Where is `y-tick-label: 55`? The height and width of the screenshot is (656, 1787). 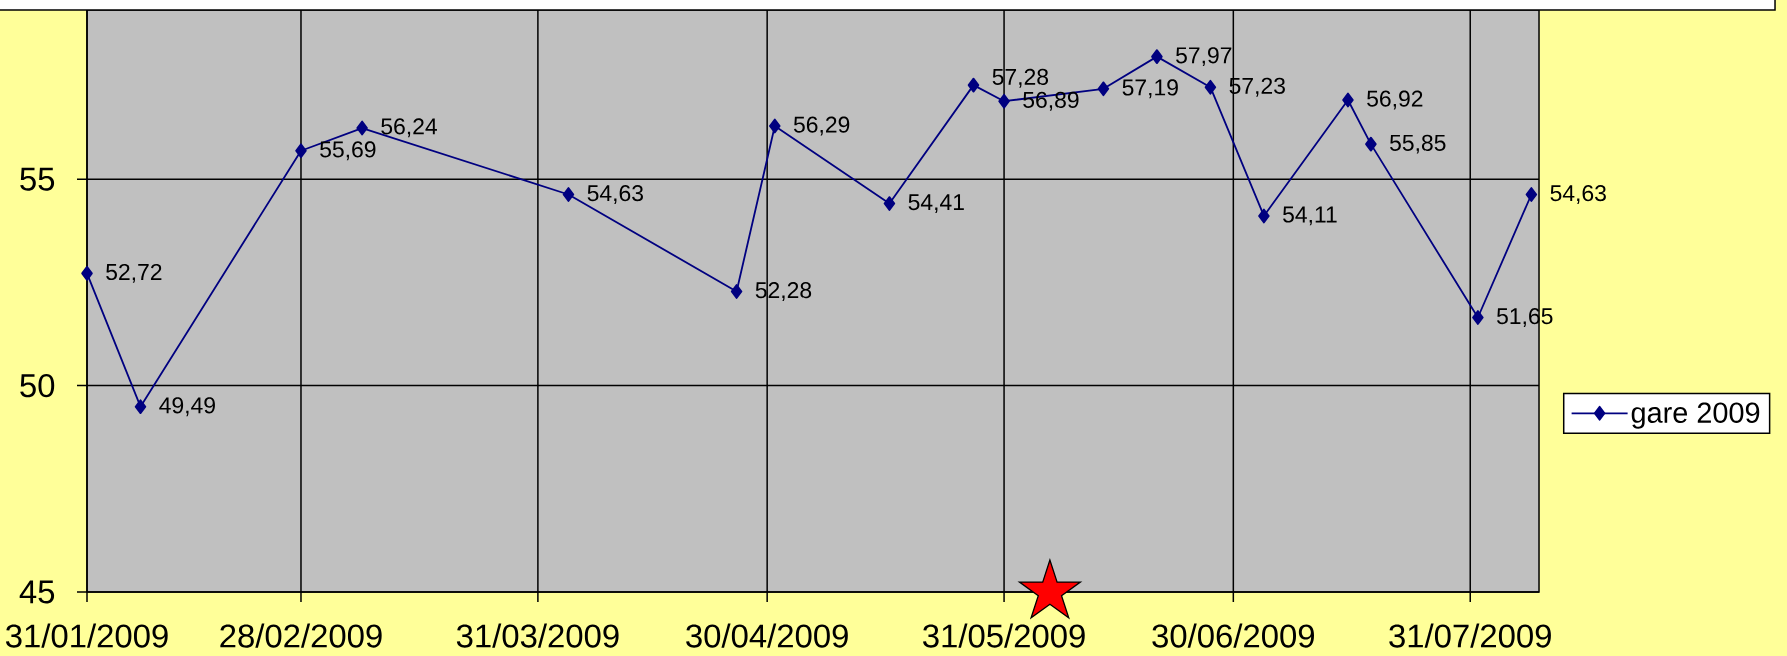
y-tick-label: 55 is located at coordinates (37, 179).